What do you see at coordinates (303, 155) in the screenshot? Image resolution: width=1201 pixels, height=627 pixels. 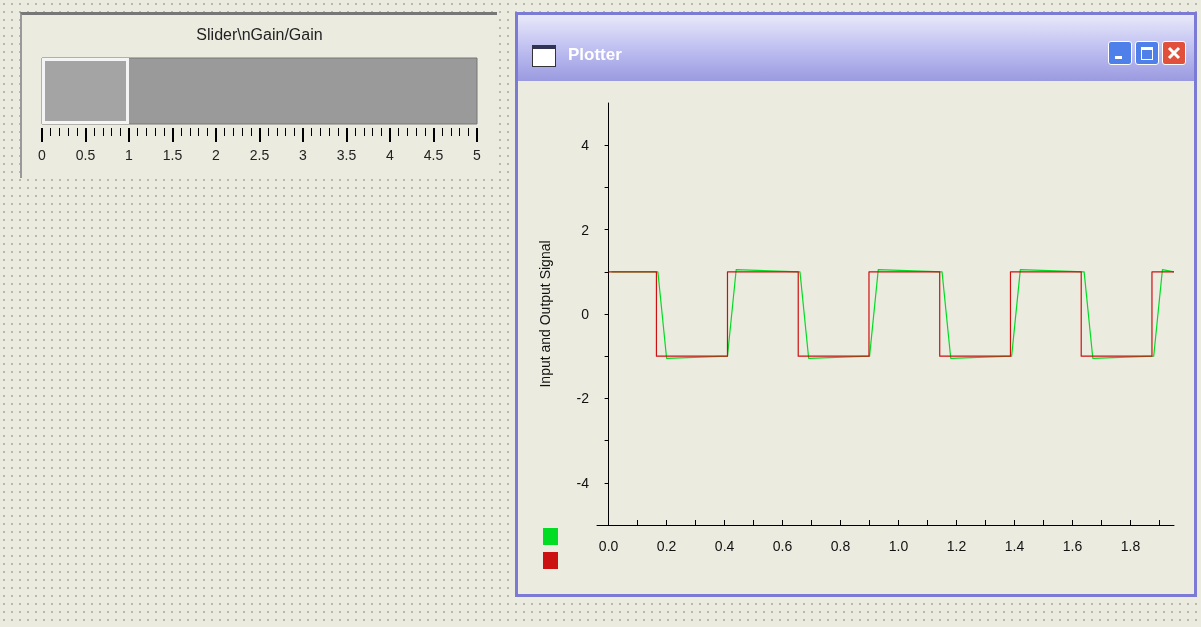 I see `x-tick-label: 3` at bounding box center [303, 155].